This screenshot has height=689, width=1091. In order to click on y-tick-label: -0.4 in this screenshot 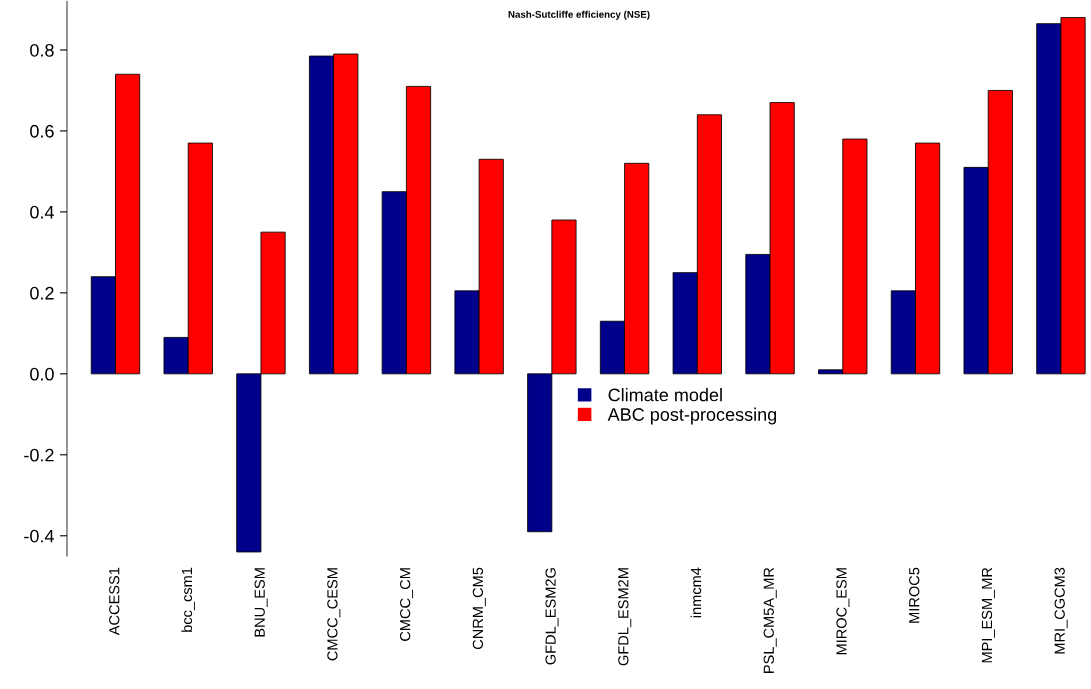, I will do `click(39, 536)`.